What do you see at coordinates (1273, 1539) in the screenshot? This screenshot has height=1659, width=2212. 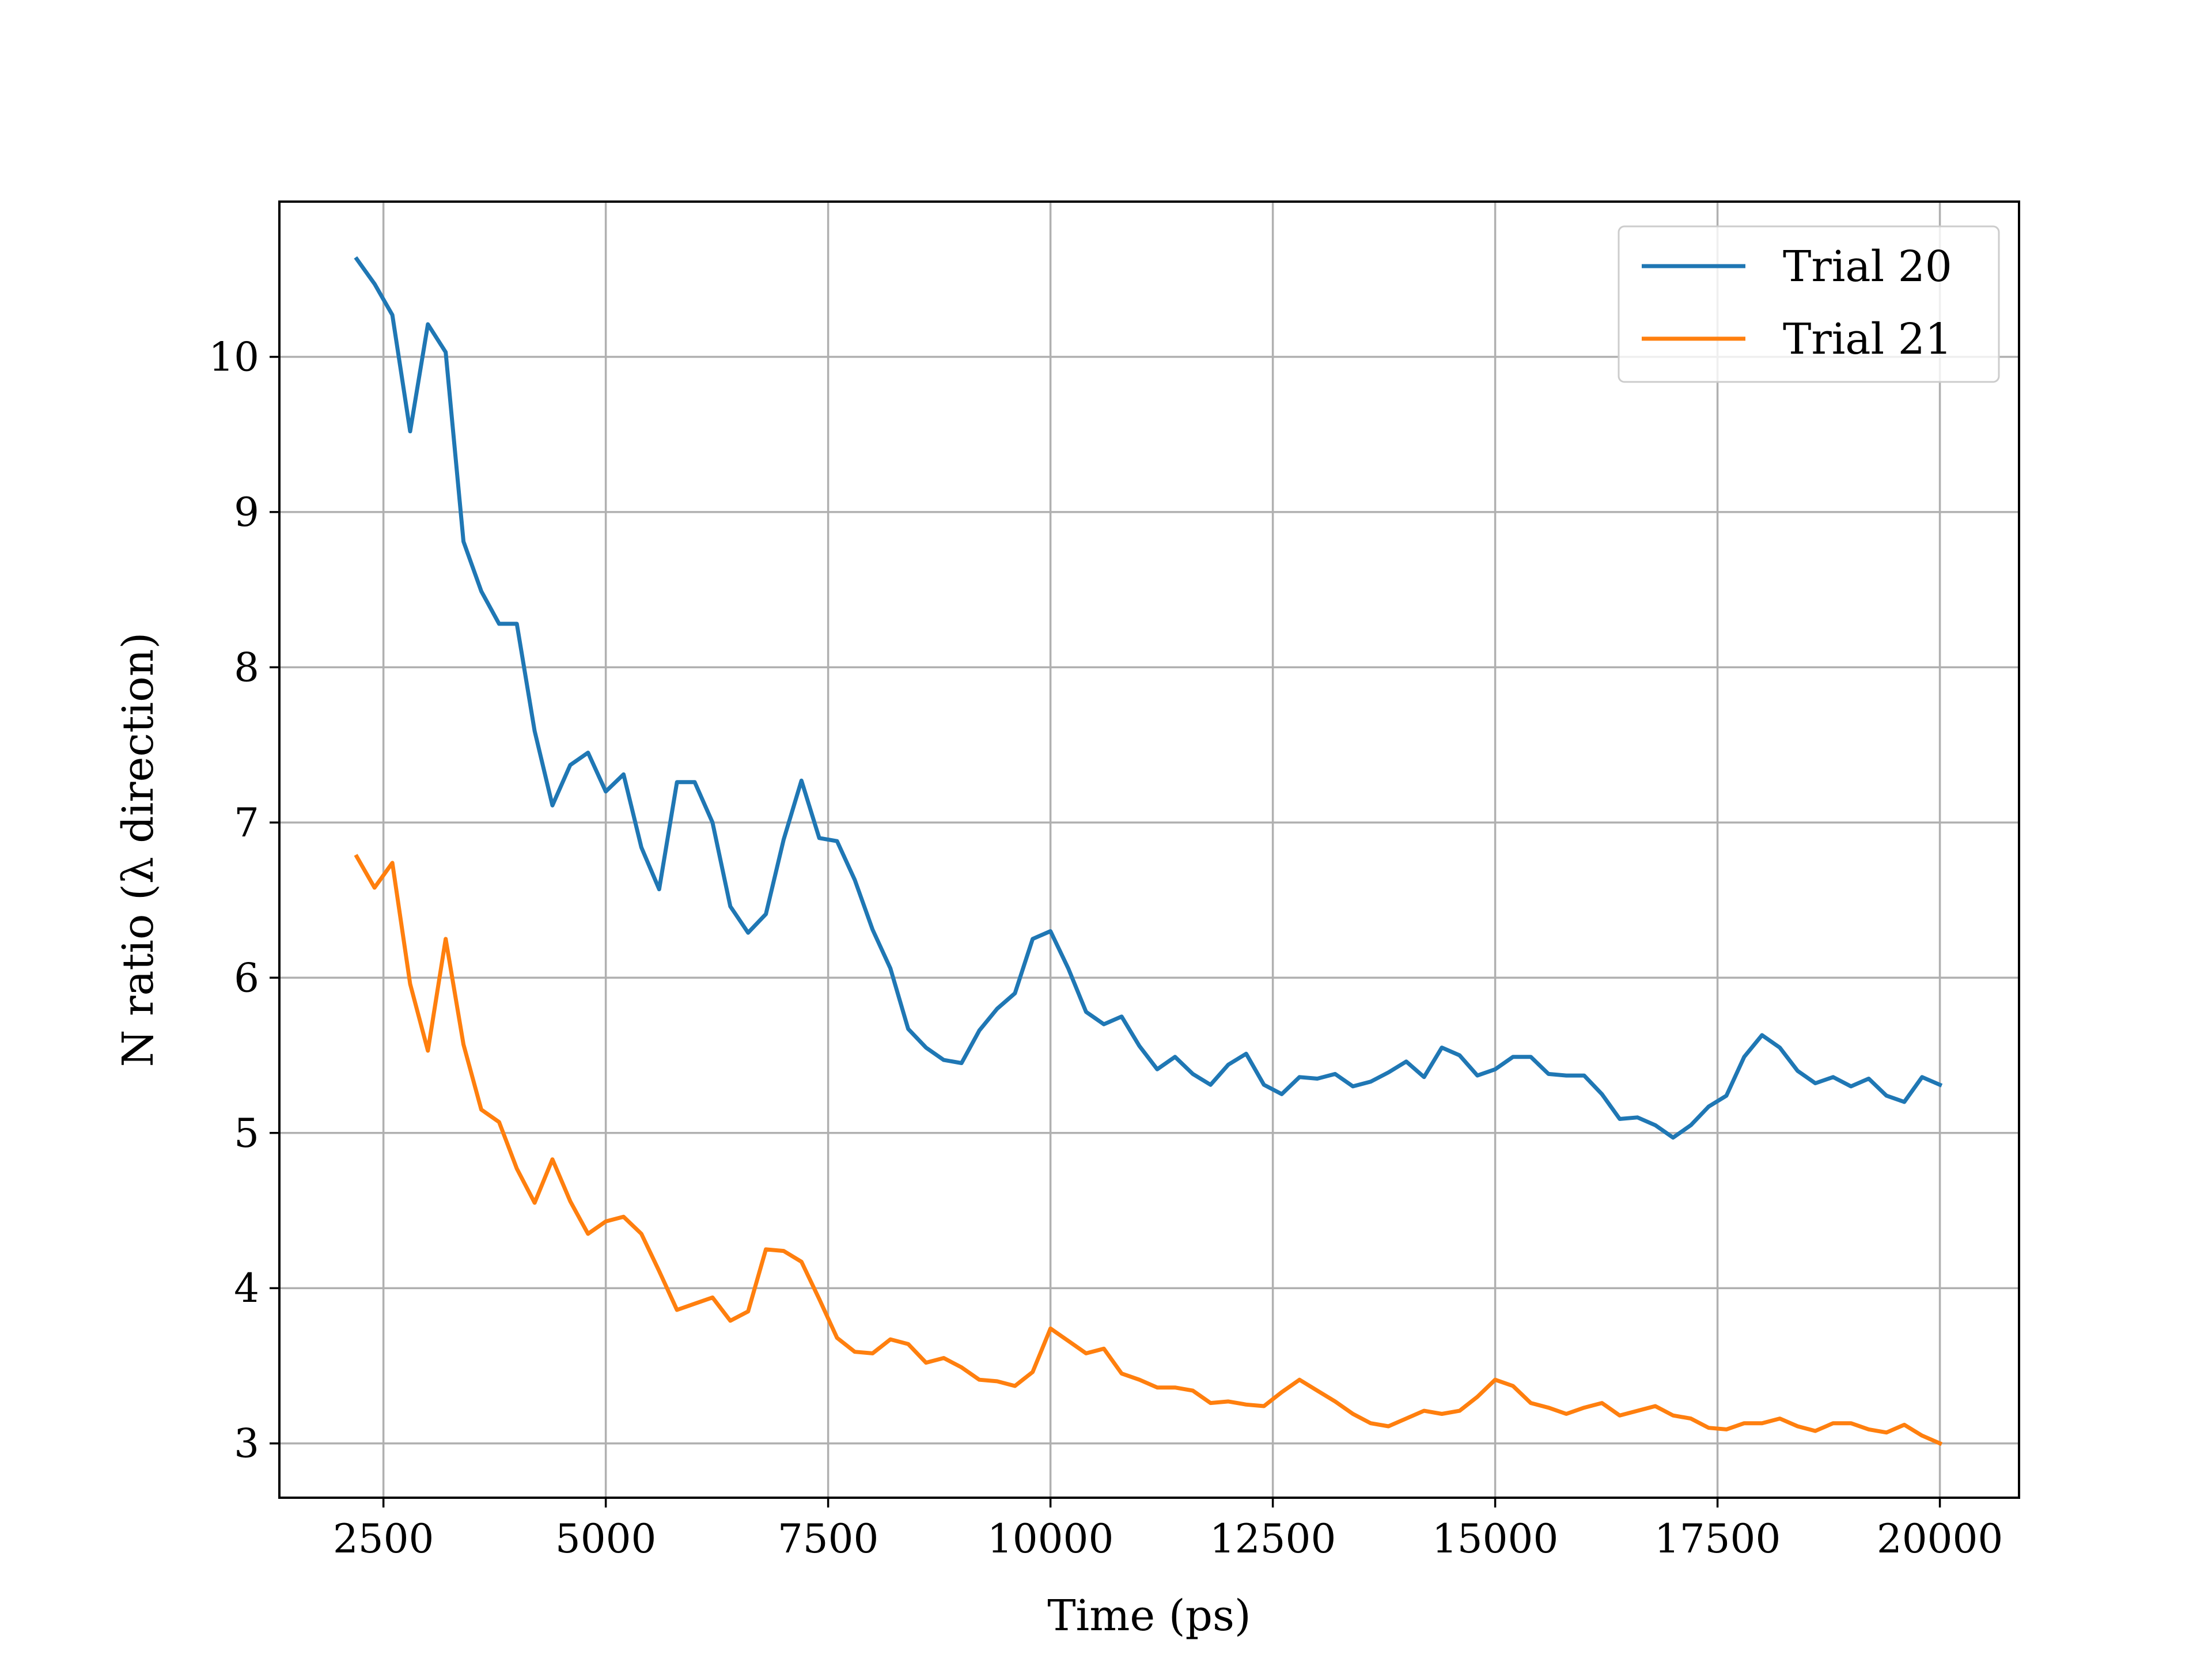 I see `x-tick-label: 12500` at bounding box center [1273, 1539].